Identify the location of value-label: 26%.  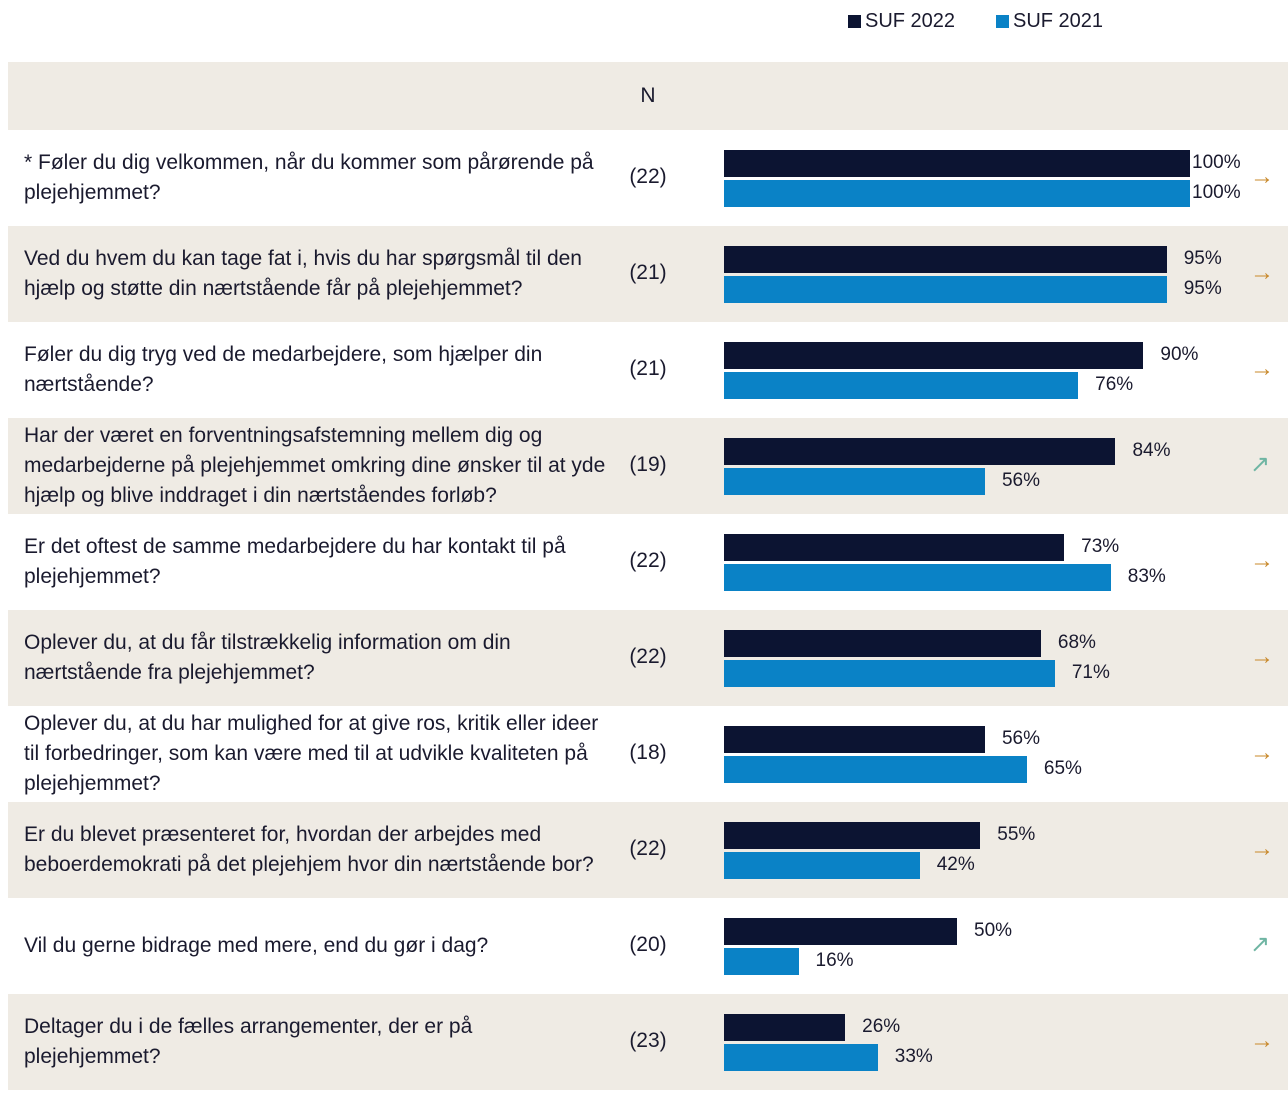
(881, 1026).